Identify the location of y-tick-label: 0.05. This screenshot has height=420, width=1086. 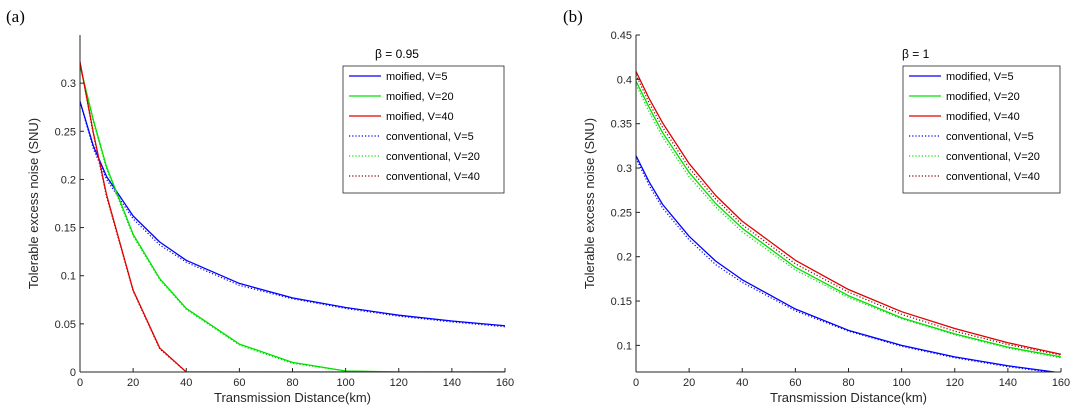
(65, 325).